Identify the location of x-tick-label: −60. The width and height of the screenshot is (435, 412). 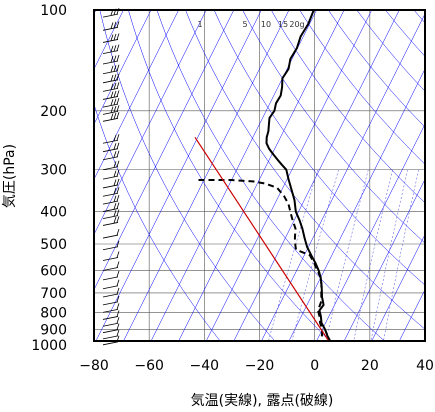
(149, 366).